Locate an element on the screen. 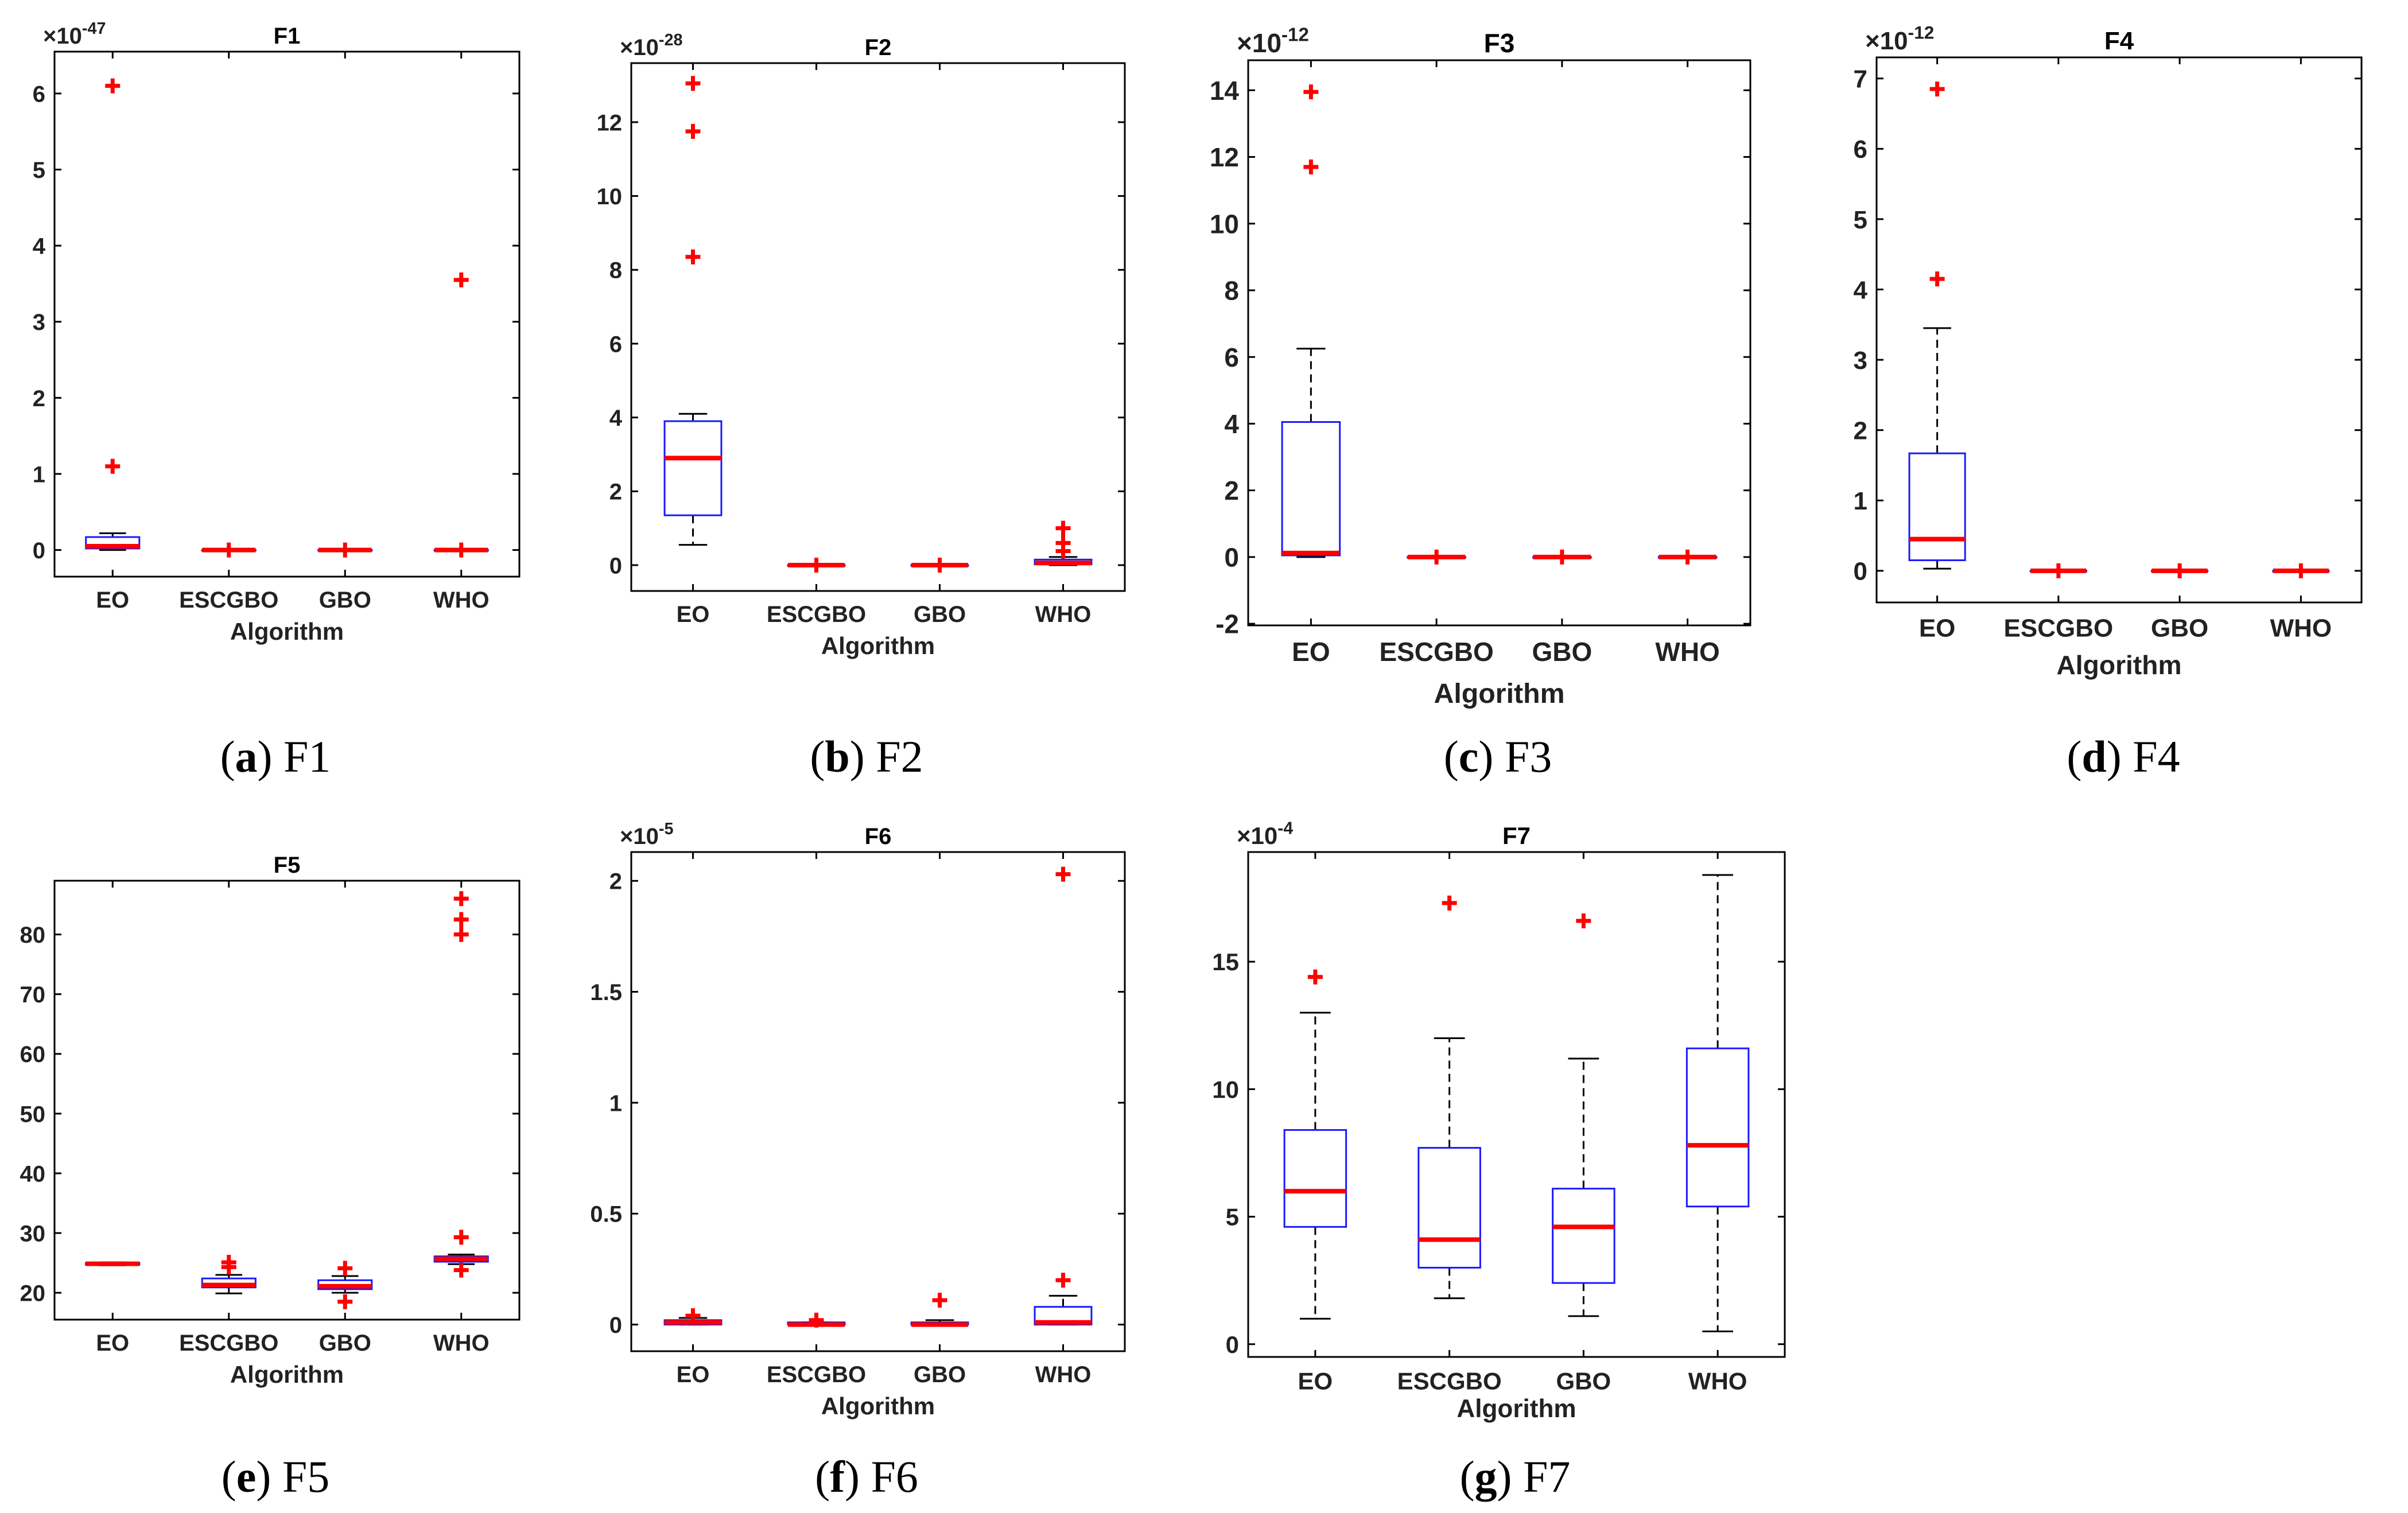 This screenshot has width=2408, height=1513. exponent-power: -12 is located at coordinates (1921, 32).